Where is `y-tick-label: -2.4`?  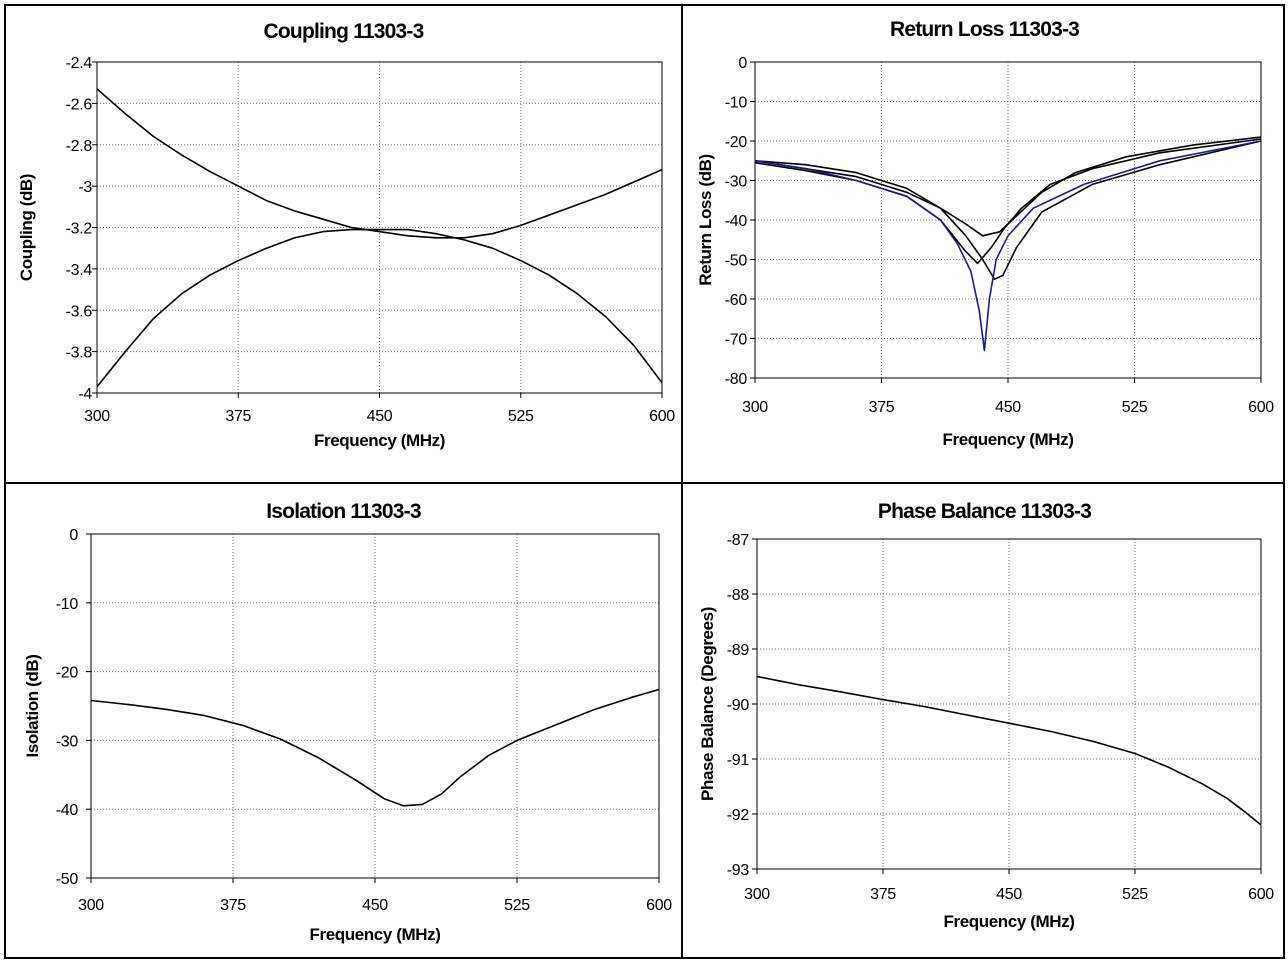
y-tick-label: -2.4 is located at coordinates (79, 63).